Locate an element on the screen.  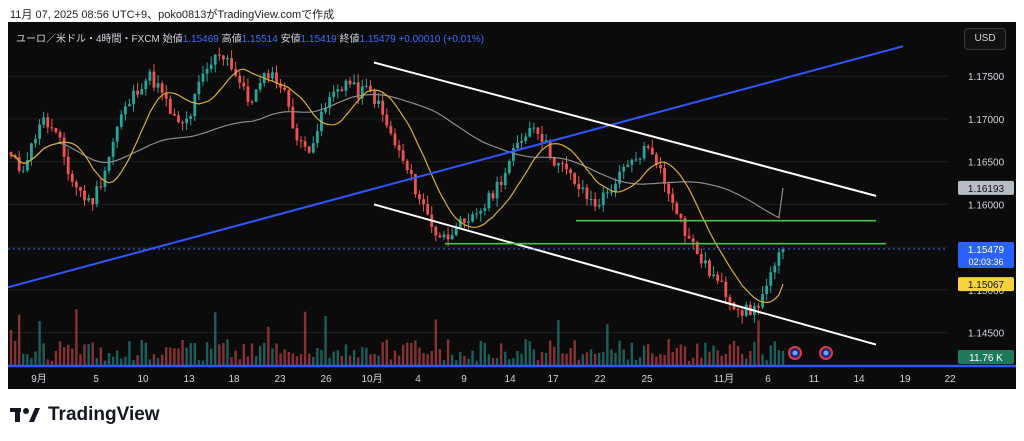
x-tick-label: 9月 is located at coordinates (39, 379).